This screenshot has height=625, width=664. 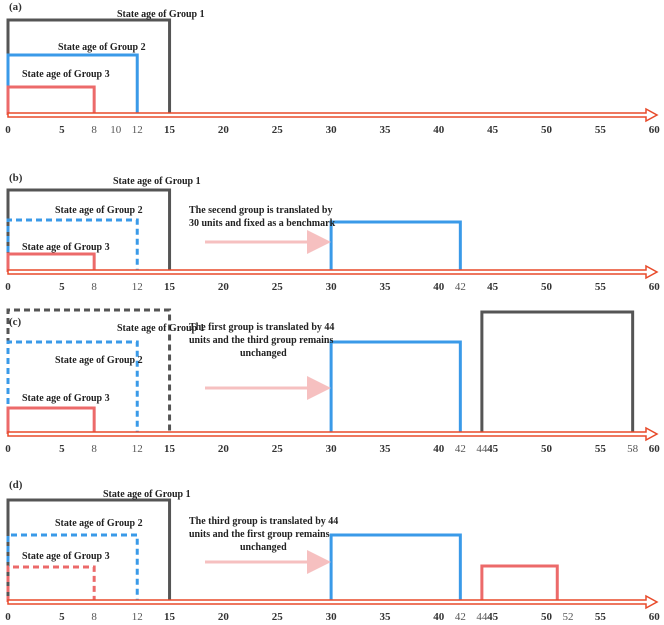 I want to click on annotation-line: 30 units and fixed as a benchmark, so click(x=262, y=223).